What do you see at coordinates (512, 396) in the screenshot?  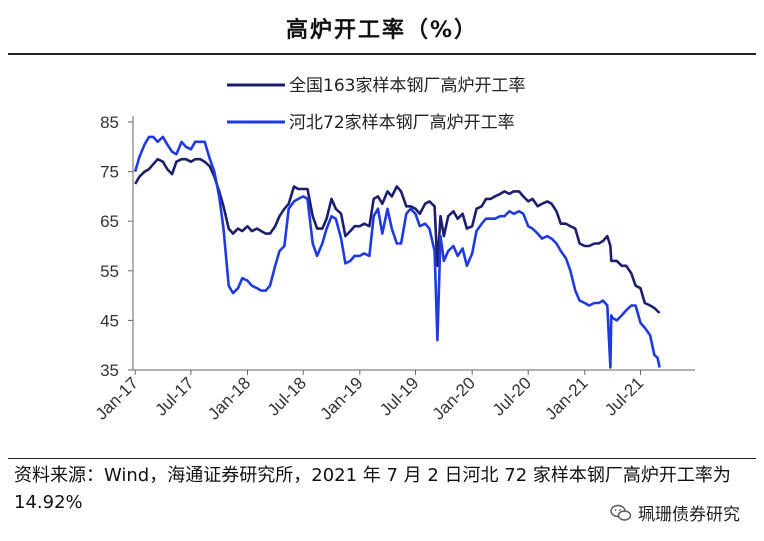 I see `x-tick-label: Jul-20` at bounding box center [512, 396].